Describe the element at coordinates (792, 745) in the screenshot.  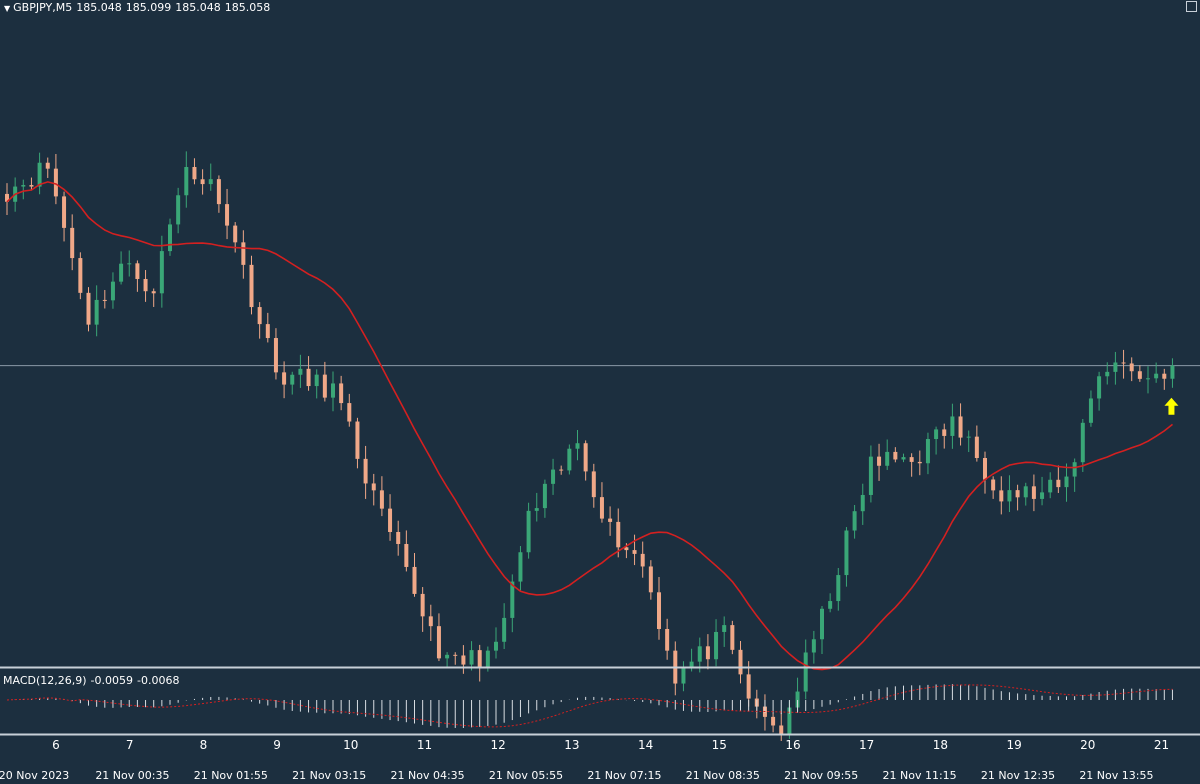
I see `day-tick-label: 16` at that location.